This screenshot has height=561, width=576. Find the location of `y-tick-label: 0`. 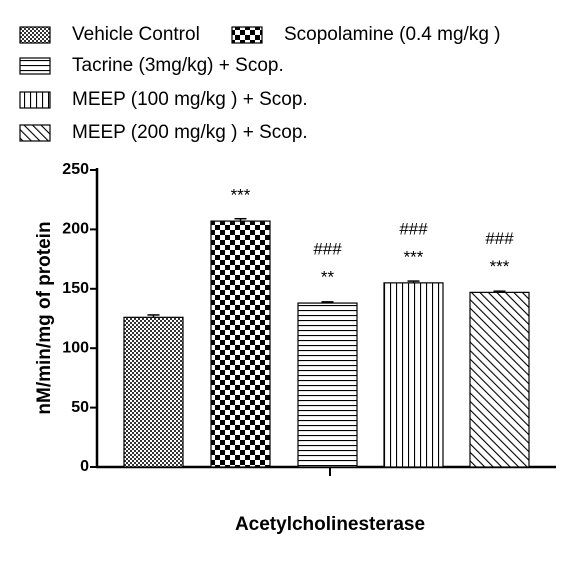

y-tick-label: 0 is located at coordinates (84, 466).